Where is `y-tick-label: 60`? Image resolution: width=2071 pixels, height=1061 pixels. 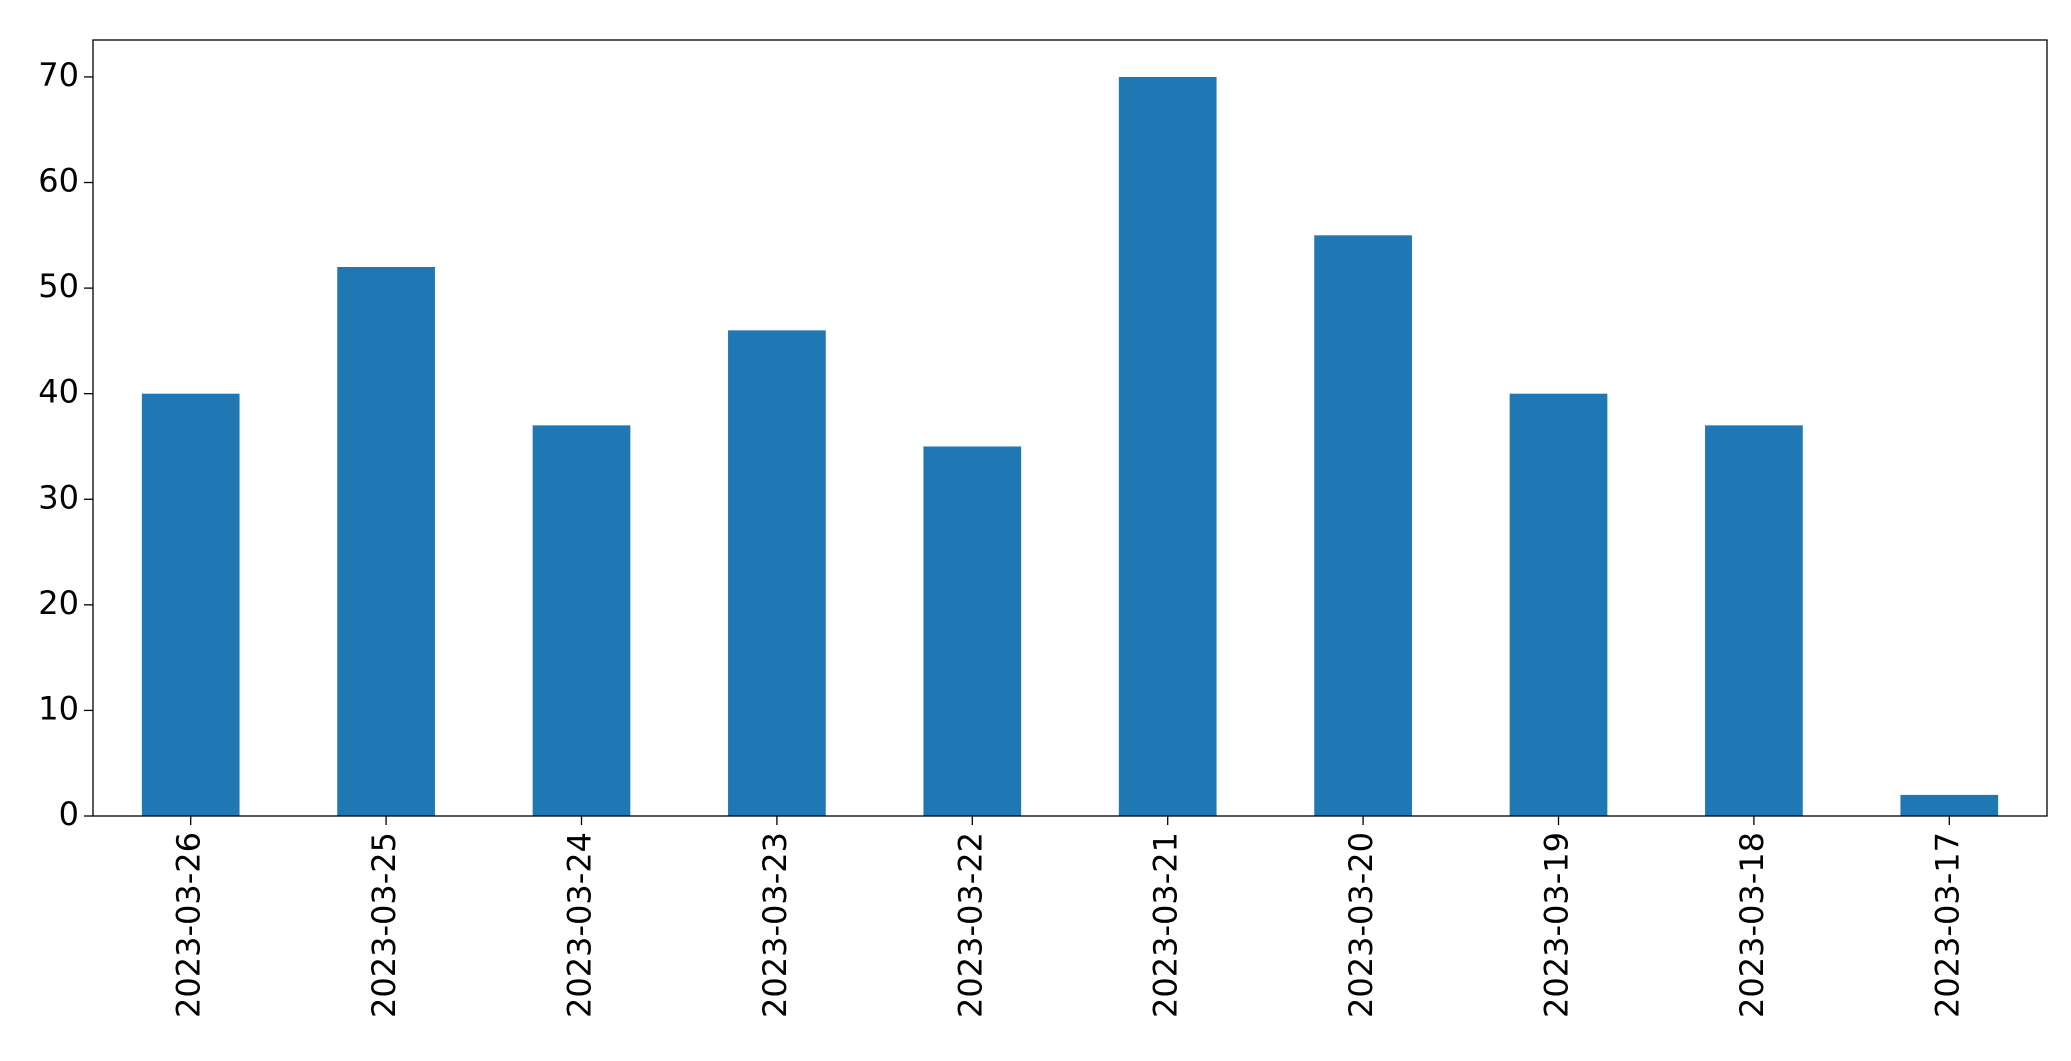
y-tick-label: 60 is located at coordinates (58, 181).